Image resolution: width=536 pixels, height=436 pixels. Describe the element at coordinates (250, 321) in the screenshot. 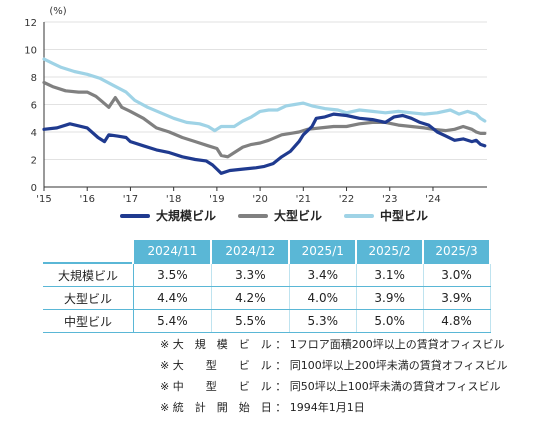

I see `table-cell: 5.5%` at that location.